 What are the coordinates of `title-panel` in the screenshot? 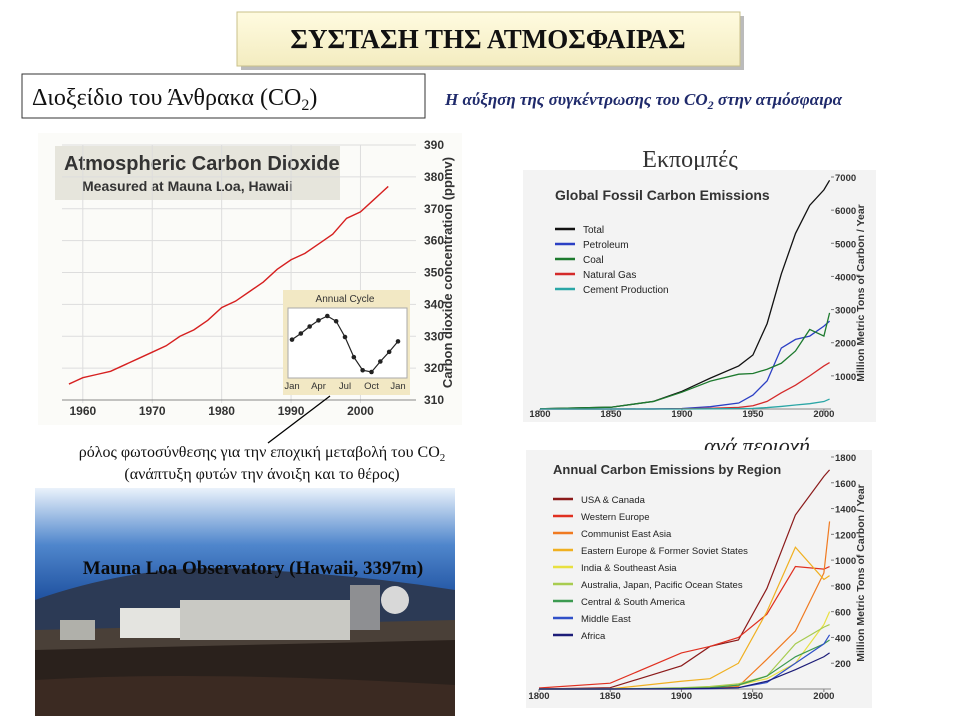 It's located at (197, 173).